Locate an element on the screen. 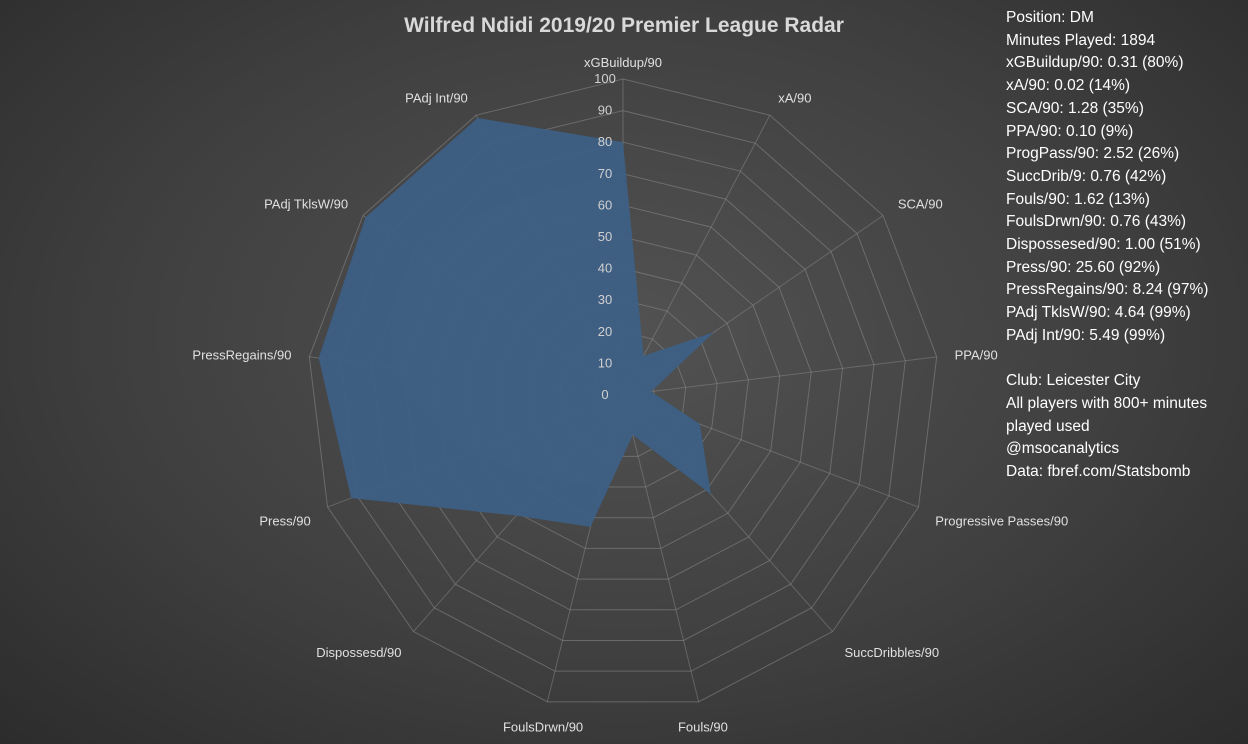 This screenshot has width=1248, height=744. stat-line: FoulsDrwn/90: 0.76 (43%) is located at coordinates (1096, 222).